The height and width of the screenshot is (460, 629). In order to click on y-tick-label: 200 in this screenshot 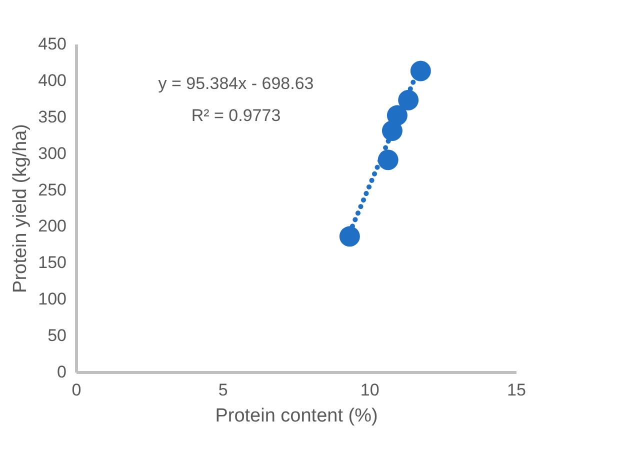, I will do `click(52, 226)`.